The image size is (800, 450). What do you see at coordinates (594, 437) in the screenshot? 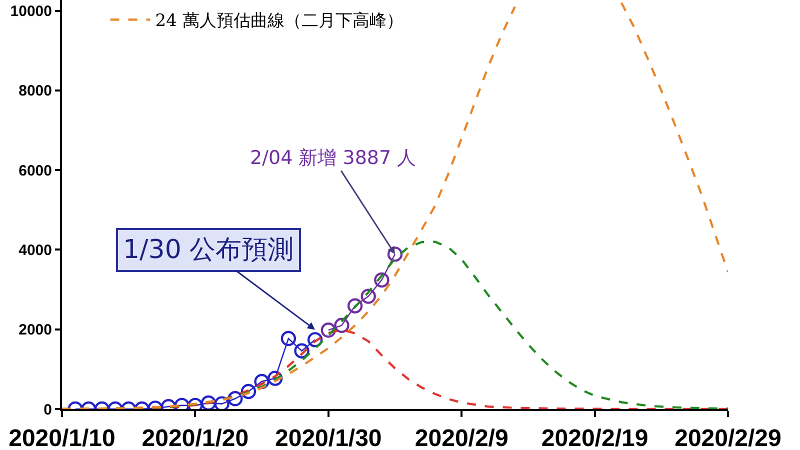
I see `x-tick-label: 2020/2/19` at bounding box center [594, 437].